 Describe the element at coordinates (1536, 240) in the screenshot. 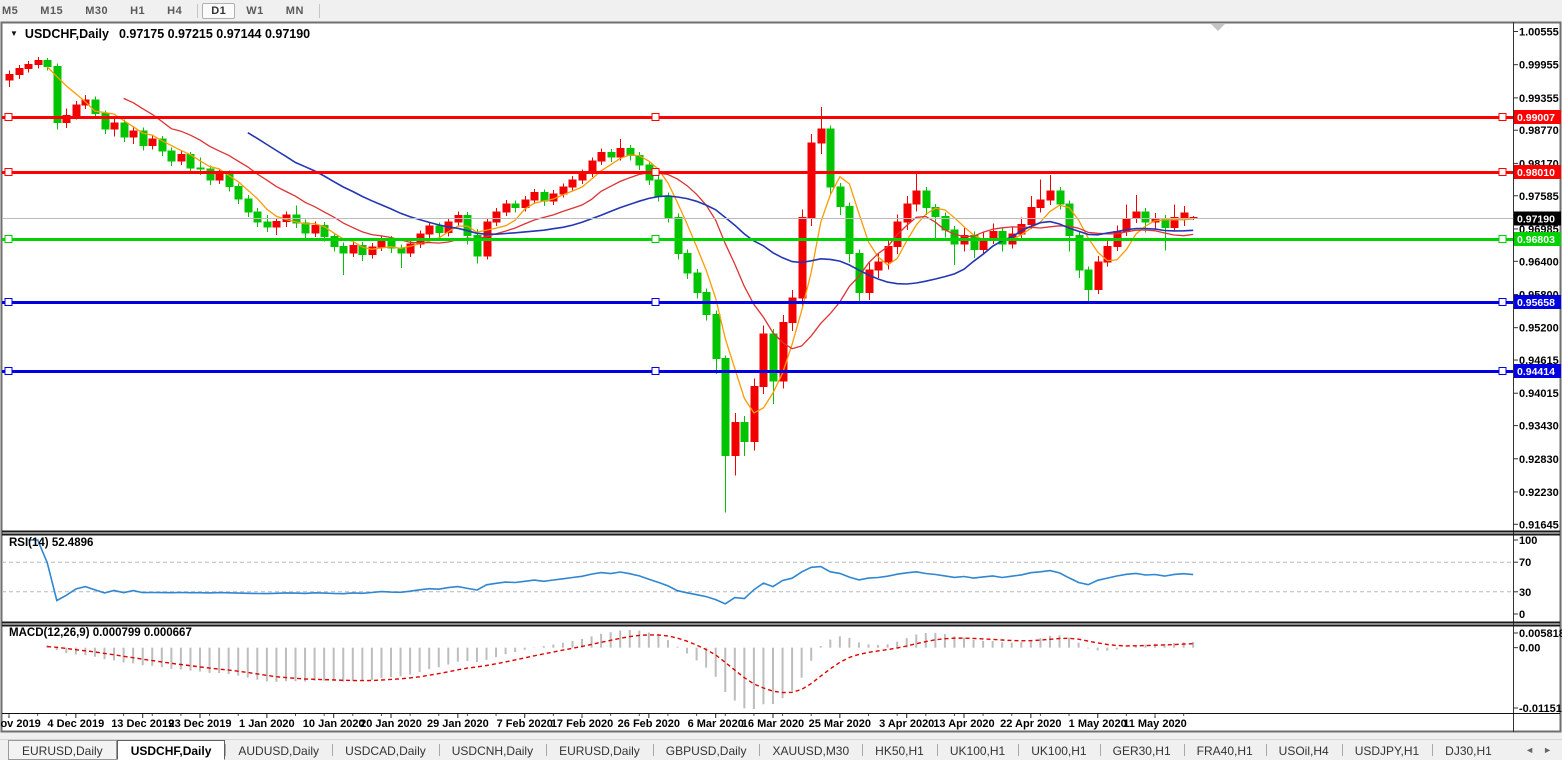

I see `price-badge: 0.96803` at that location.